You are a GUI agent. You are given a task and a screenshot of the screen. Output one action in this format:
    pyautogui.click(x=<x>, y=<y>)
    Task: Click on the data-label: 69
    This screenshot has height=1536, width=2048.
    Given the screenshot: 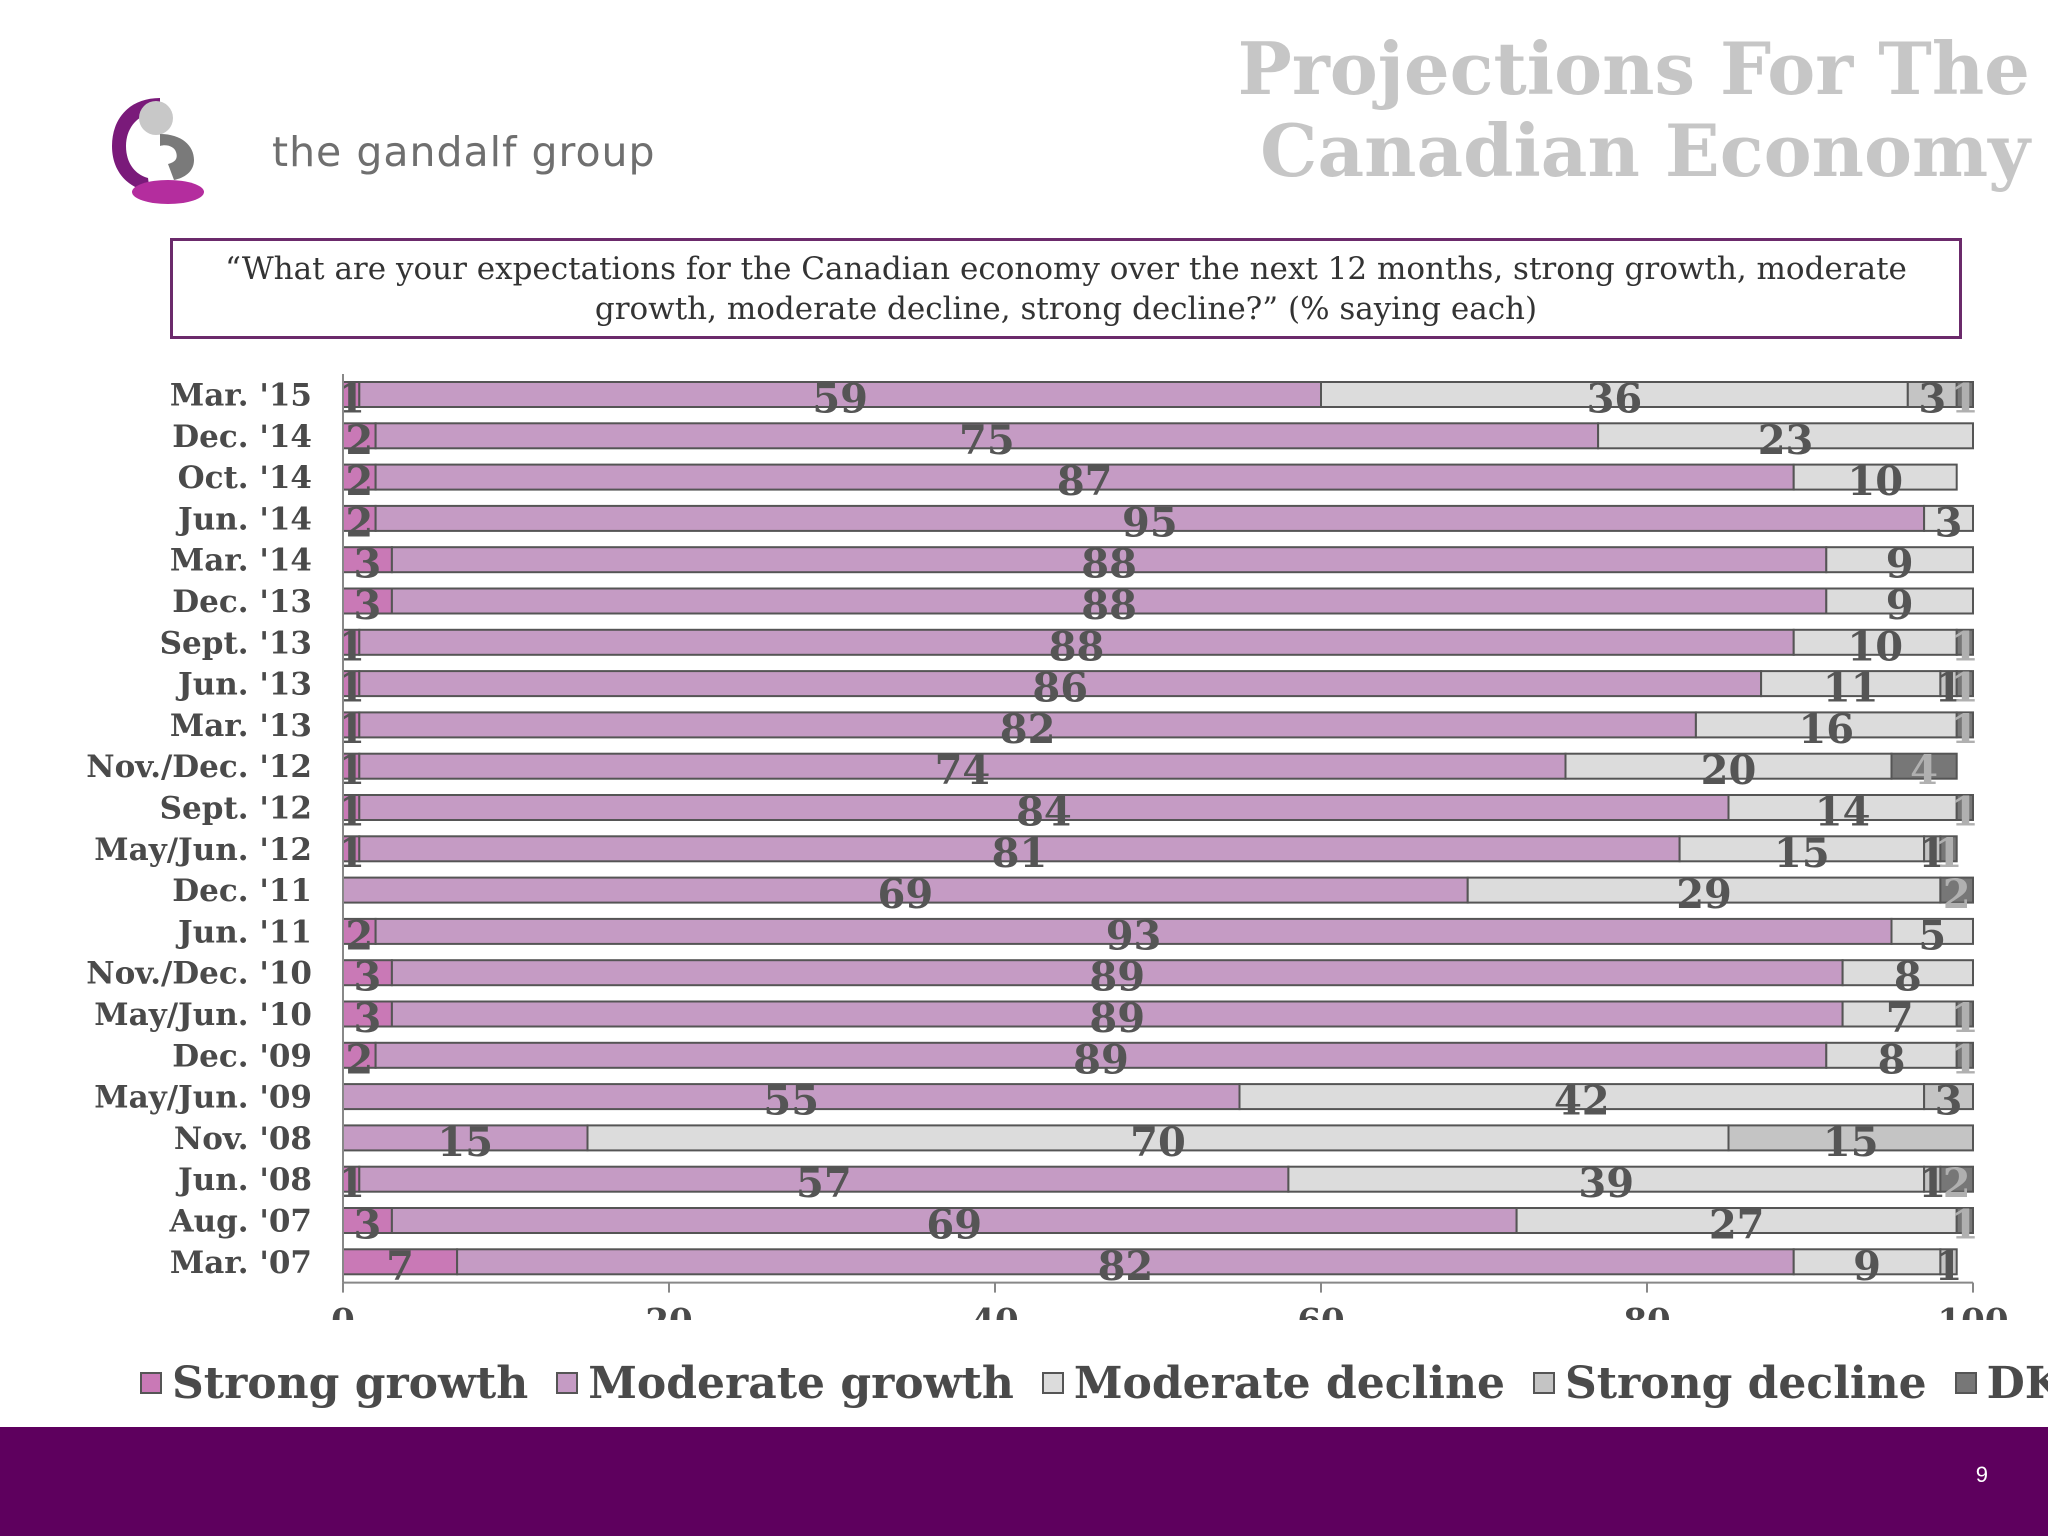 What is the action you would take?
    pyautogui.click(x=906, y=894)
    